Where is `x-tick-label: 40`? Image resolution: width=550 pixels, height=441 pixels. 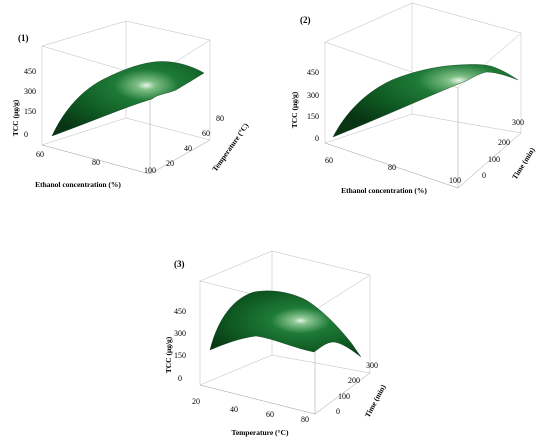 x-tick-label: 40 is located at coordinates (234, 409).